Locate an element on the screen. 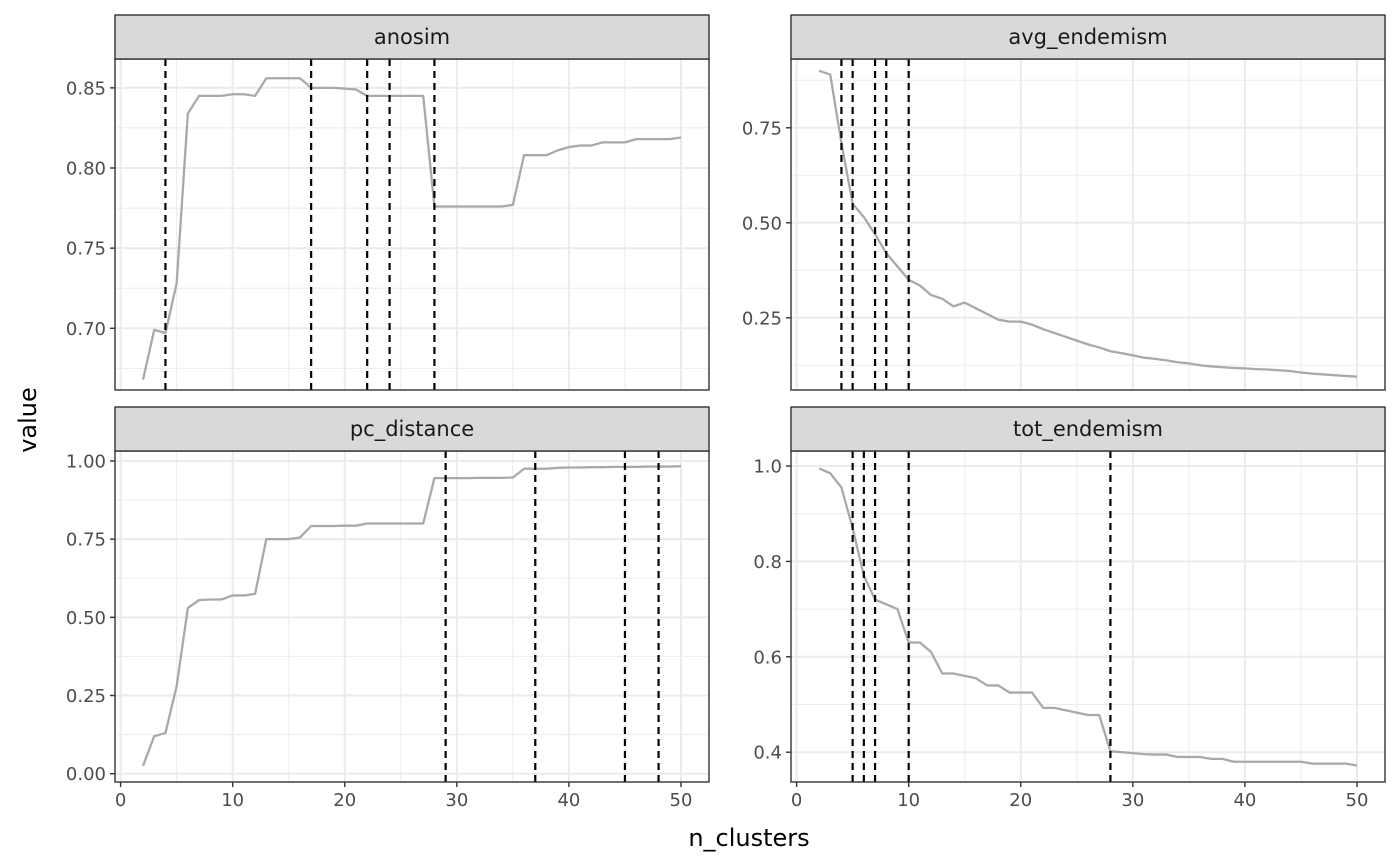 This screenshot has width=1400, height=866. y-tick-label: 1.0 is located at coordinates (767, 467).